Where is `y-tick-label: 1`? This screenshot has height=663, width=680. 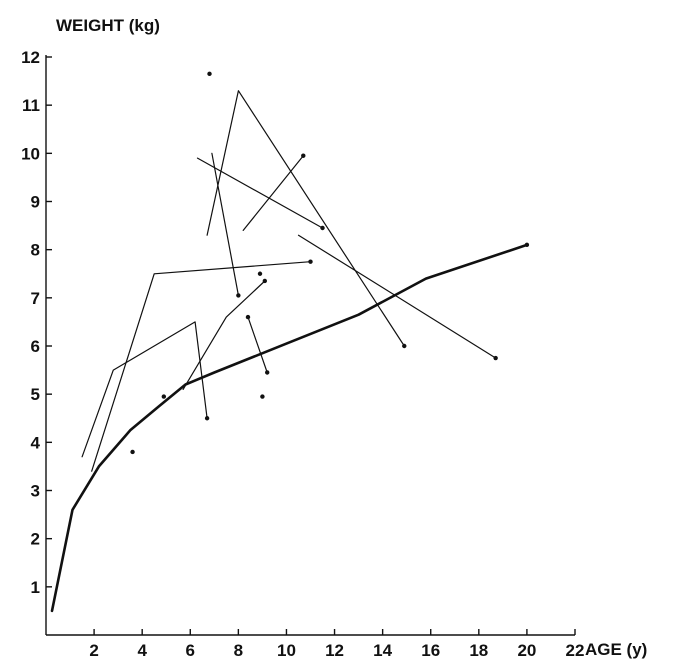
y-tick-label: 1 is located at coordinates (35, 587).